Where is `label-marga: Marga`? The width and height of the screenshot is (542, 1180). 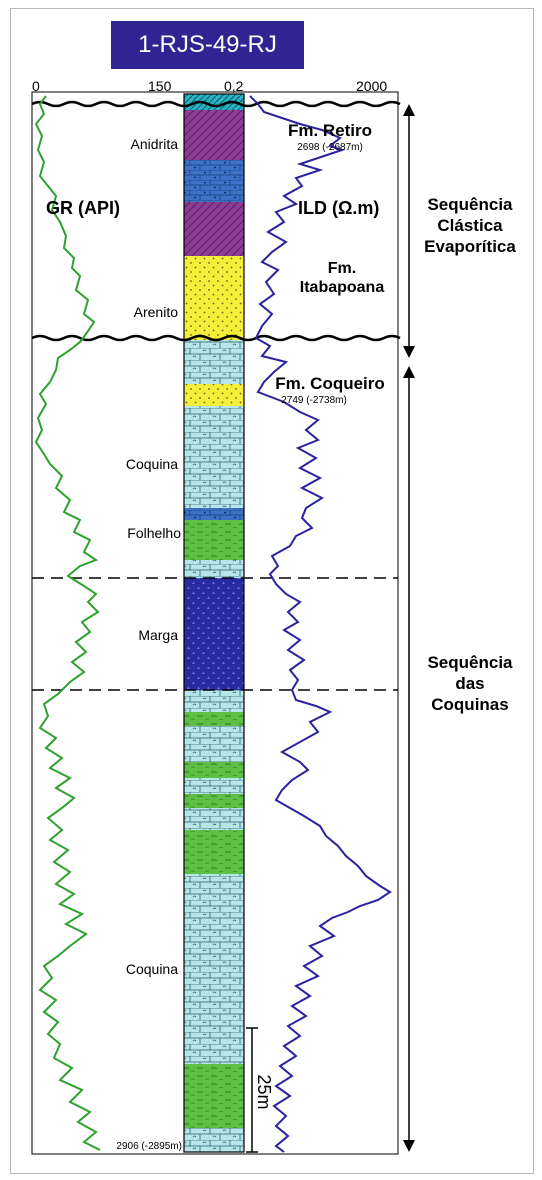 label-marga: Marga is located at coordinates (158, 635).